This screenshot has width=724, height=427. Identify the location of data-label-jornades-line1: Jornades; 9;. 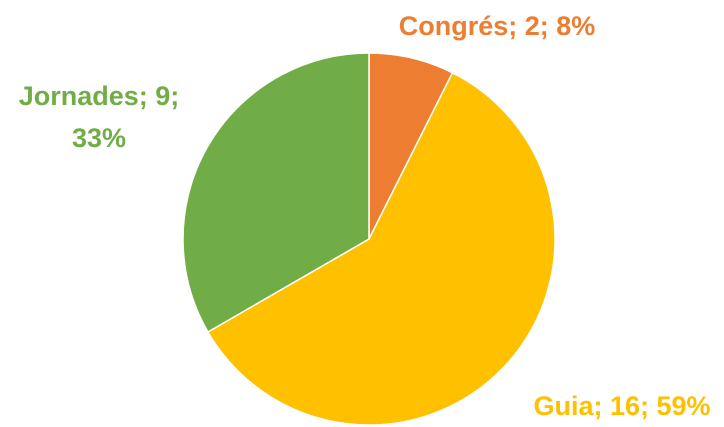
(99, 96).